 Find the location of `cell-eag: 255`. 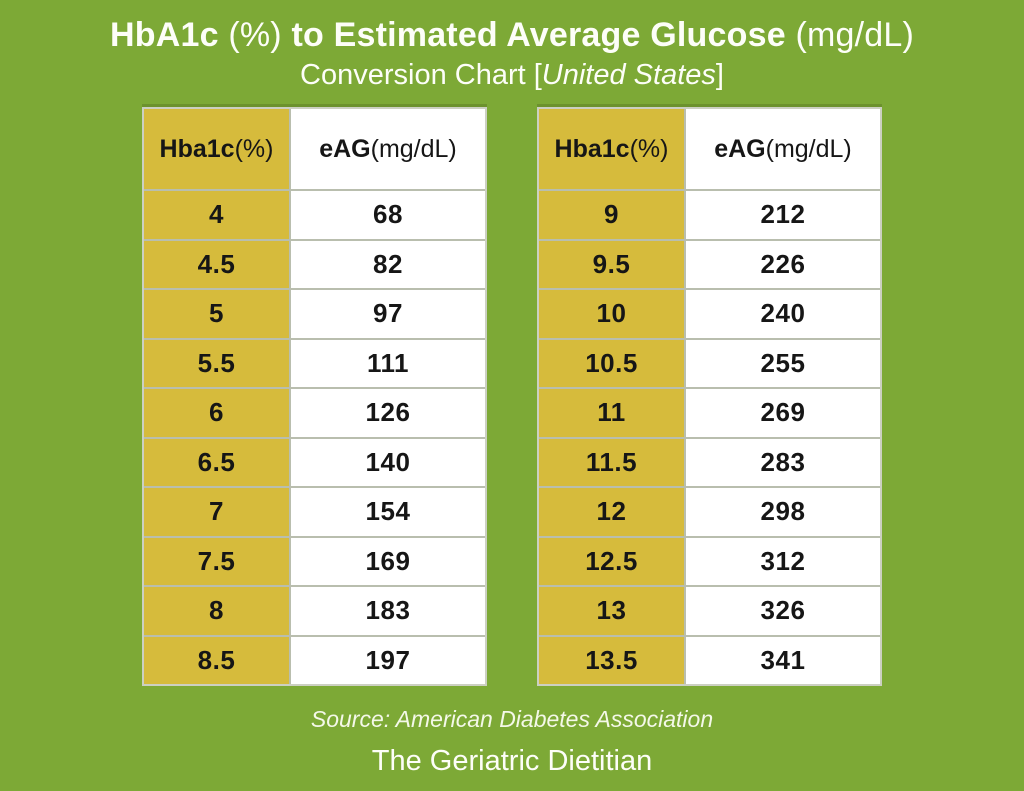

cell-eag: 255 is located at coordinates (783, 363).